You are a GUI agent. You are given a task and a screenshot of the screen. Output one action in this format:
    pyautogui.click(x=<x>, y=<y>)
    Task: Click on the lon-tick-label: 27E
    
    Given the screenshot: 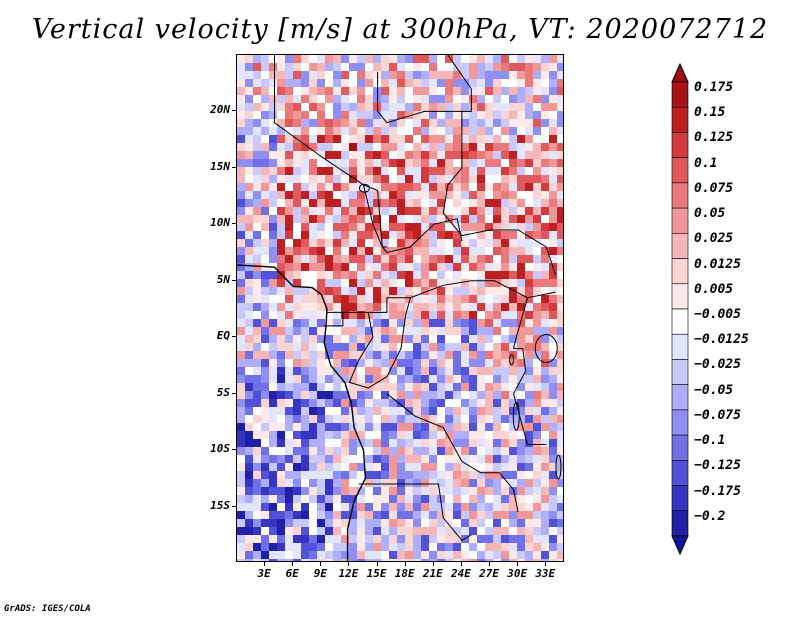 What is the action you would take?
    pyautogui.click(x=489, y=573)
    